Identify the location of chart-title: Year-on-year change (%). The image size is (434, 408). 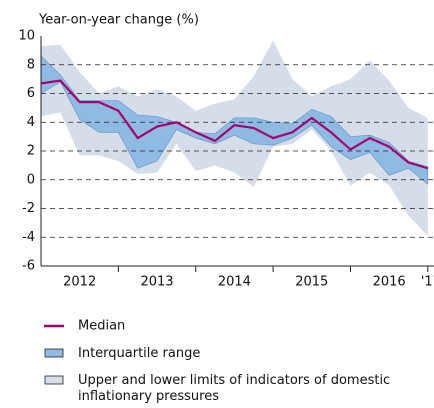
(118, 20).